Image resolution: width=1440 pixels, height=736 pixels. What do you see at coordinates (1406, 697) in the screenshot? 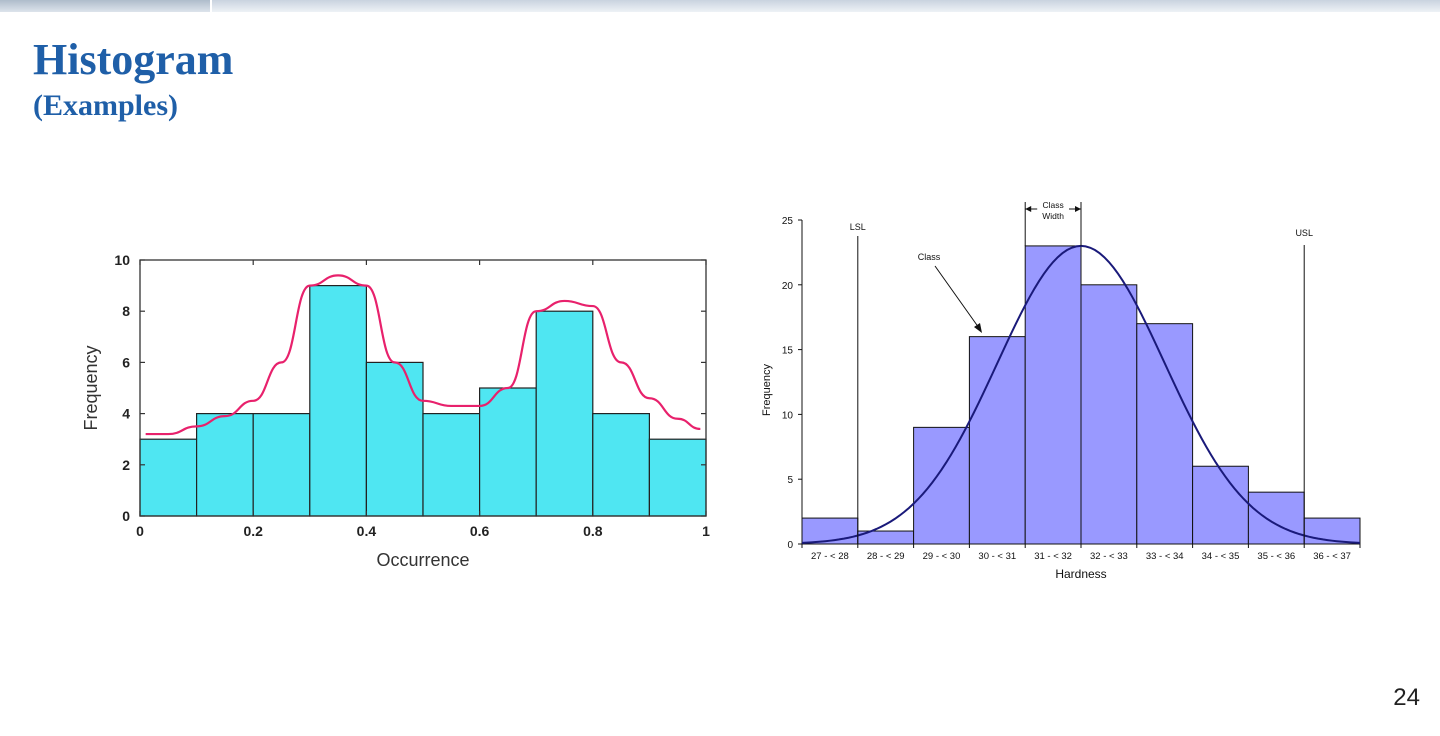
I see `page-number: 24` at bounding box center [1406, 697].